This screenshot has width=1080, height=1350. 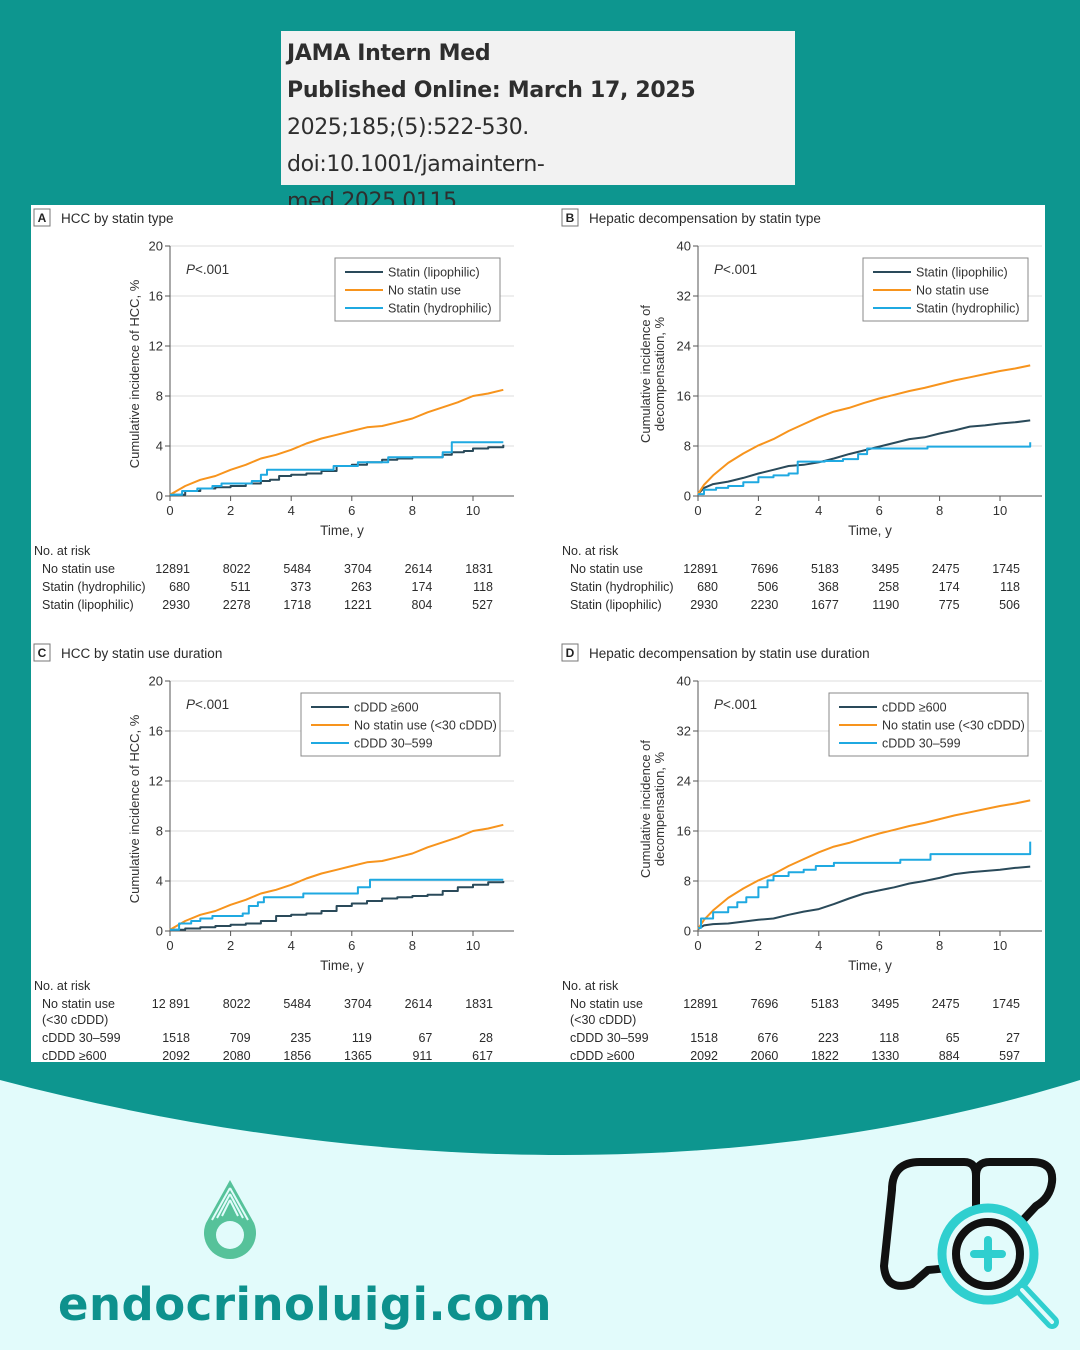 What do you see at coordinates (659, 373) in the screenshot?
I see `y-axis-label-line2: decompensation, %` at bounding box center [659, 373].